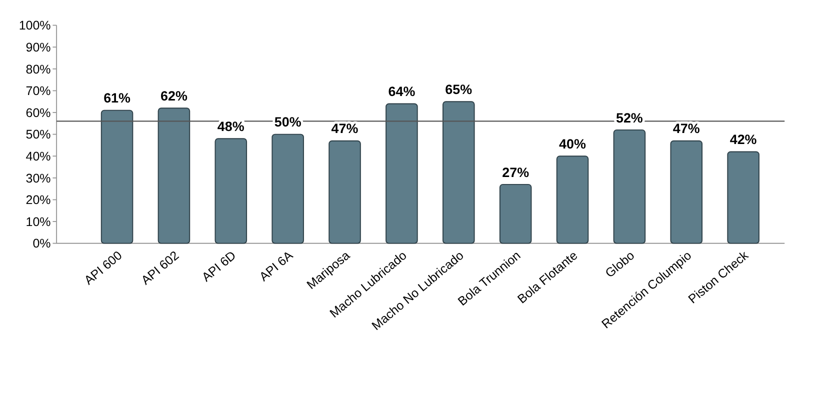 The height and width of the screenshot is (405, 820). What do you see at coordinates (38, 47) in the screenshot?
I see `y-tick-label: 90%` at bounding box center [38, 47].